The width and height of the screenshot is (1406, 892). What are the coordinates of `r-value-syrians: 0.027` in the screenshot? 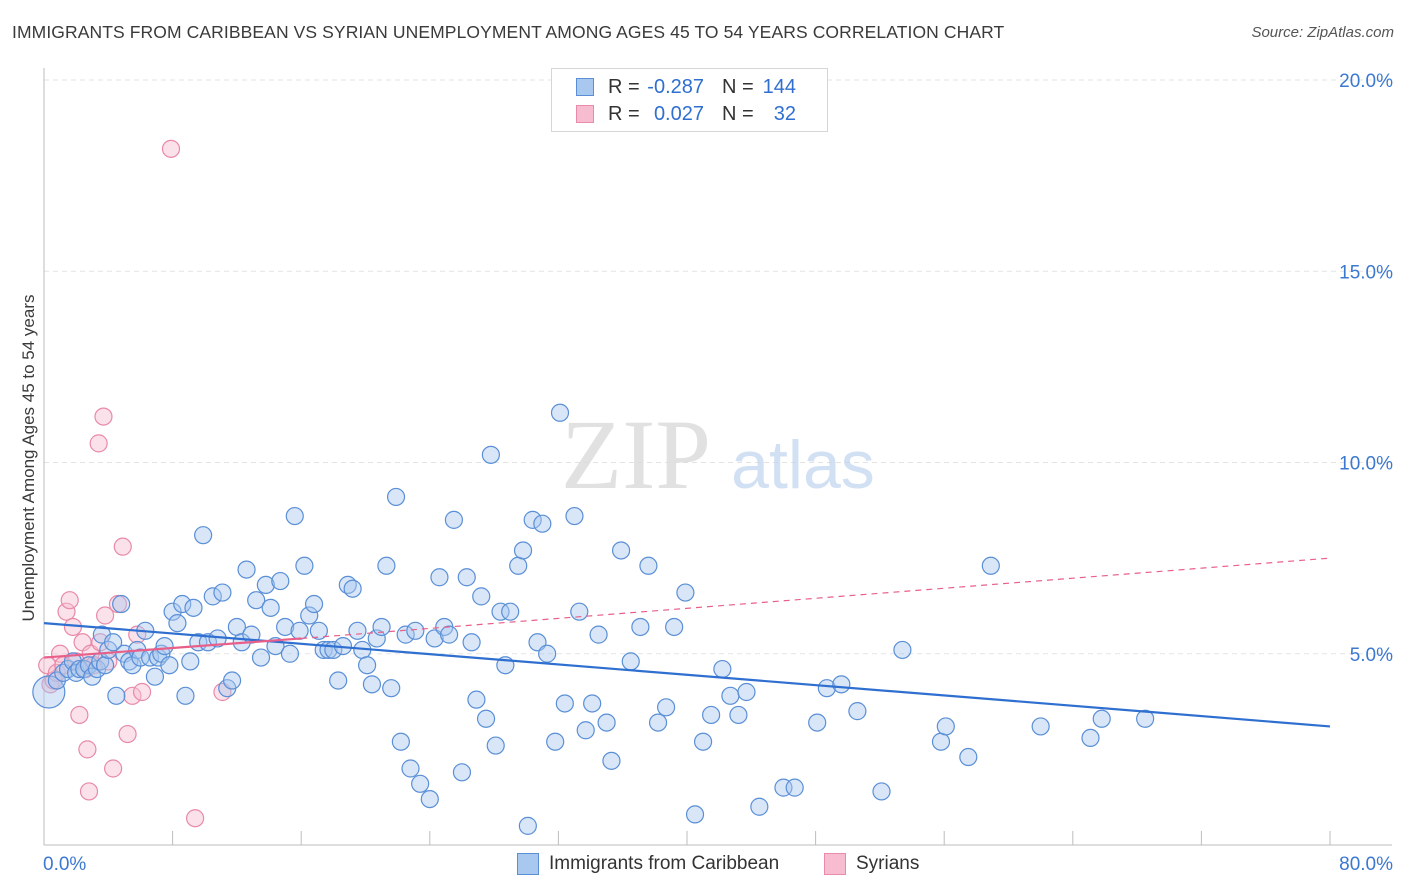 It's located at (678, 113).